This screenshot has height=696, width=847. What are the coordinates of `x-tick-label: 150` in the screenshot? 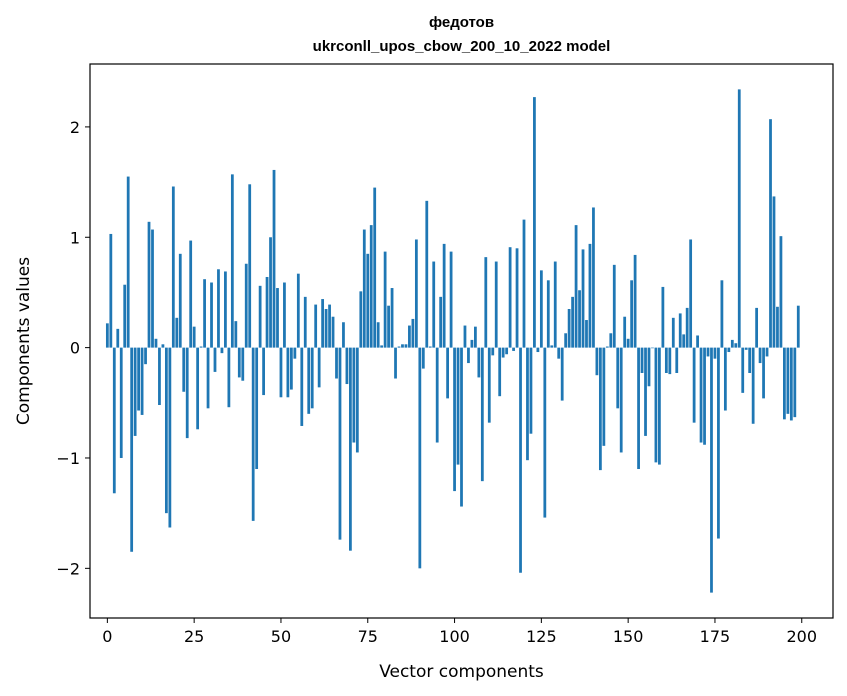 It's located at (628, 636).